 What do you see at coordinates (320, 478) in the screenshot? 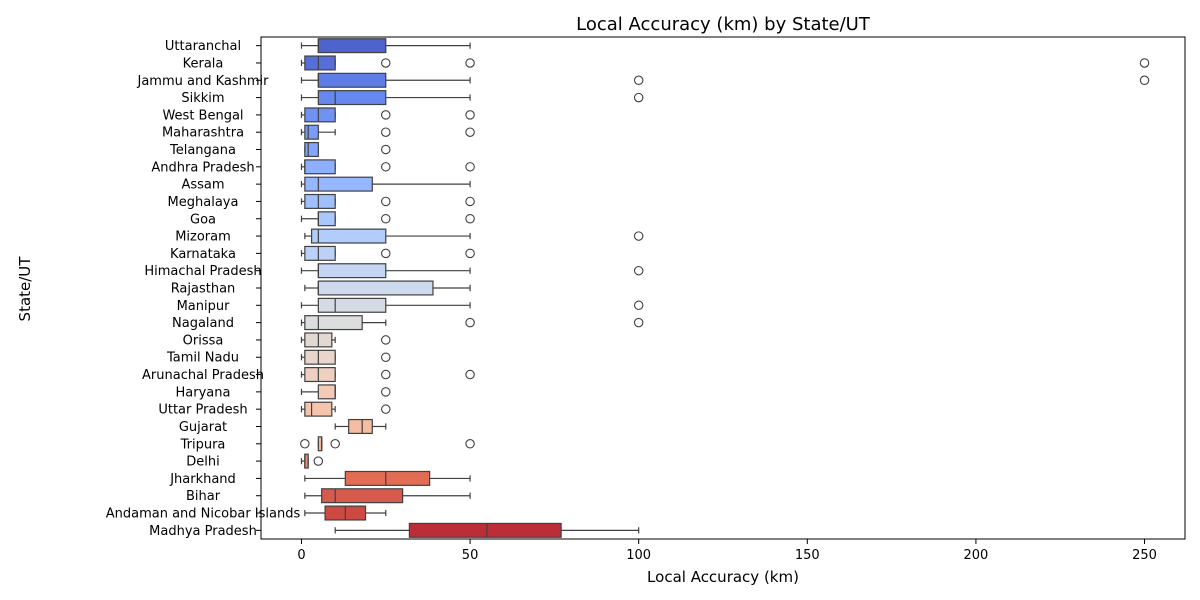
I see `box-group: Jharkhand` at bounding box center [320, 478].